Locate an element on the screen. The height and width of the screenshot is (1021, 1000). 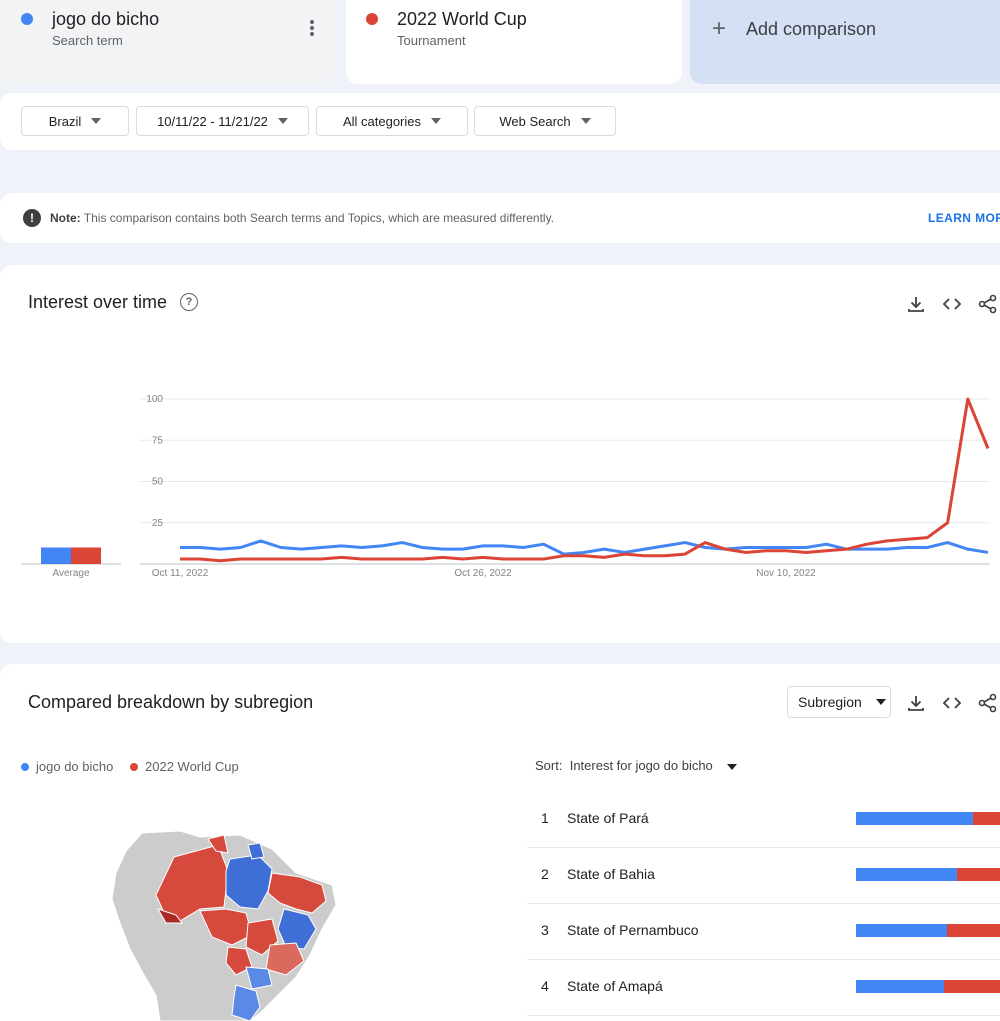
term-2-color-dot is located at coordinates (372, 19).